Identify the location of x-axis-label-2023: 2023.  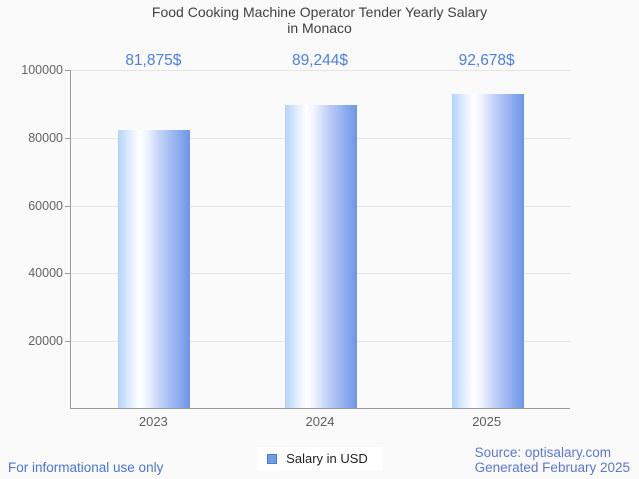
(153, 421).